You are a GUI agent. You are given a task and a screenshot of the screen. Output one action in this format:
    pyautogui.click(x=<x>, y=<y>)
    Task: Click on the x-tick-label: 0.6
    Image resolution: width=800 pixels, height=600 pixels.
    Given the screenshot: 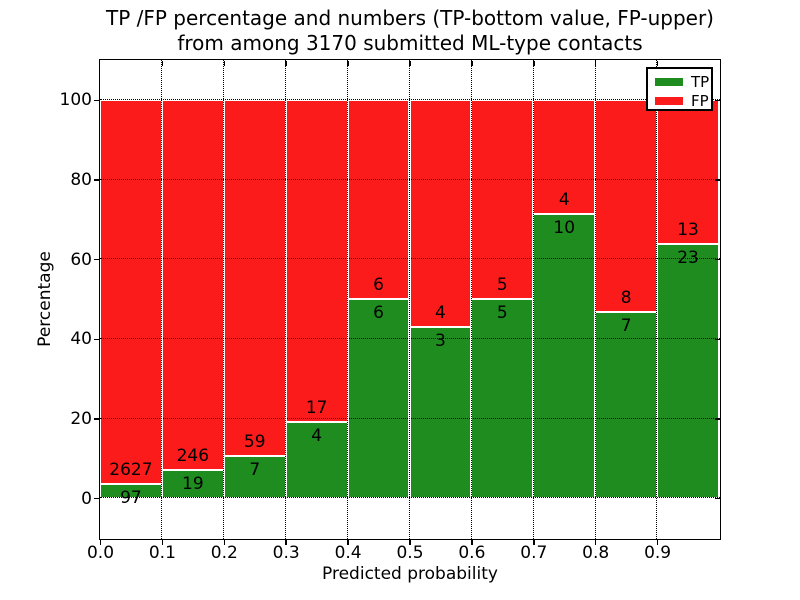 What is the action you would take?
    pyautogui.click(x=472, y=553)
    